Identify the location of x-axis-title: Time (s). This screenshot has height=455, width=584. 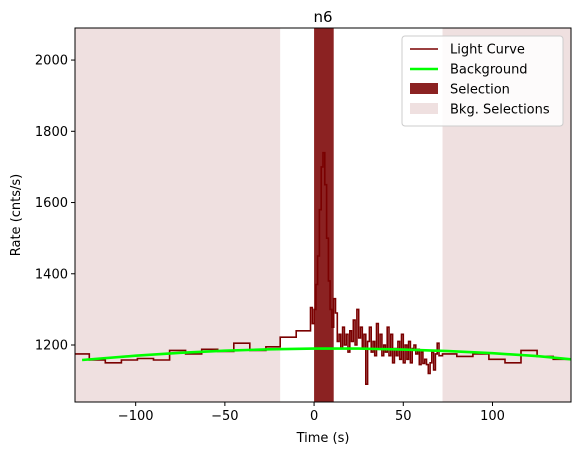
(323, 438).